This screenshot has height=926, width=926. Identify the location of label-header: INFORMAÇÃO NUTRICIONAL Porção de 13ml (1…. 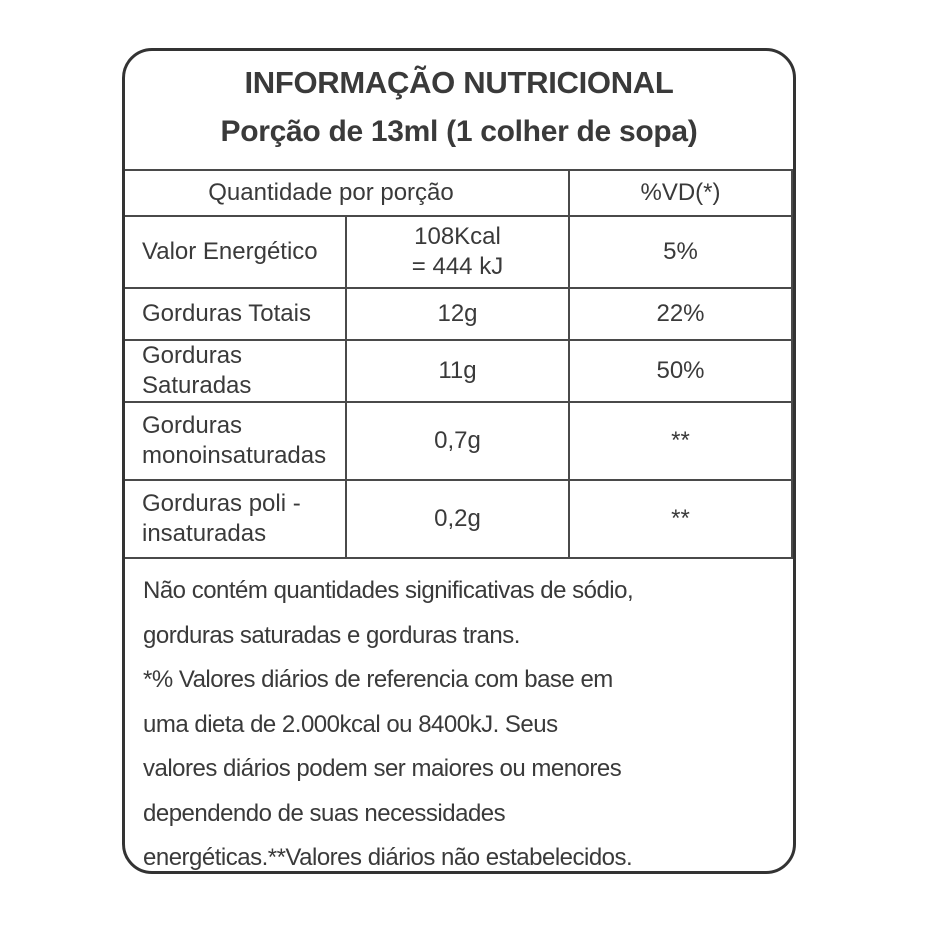
(459, 110).